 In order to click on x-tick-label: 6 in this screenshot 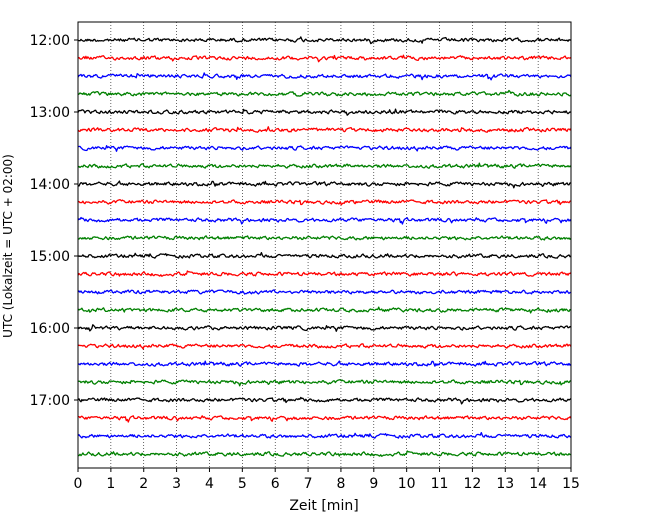, I will do `click(275, 484)`.